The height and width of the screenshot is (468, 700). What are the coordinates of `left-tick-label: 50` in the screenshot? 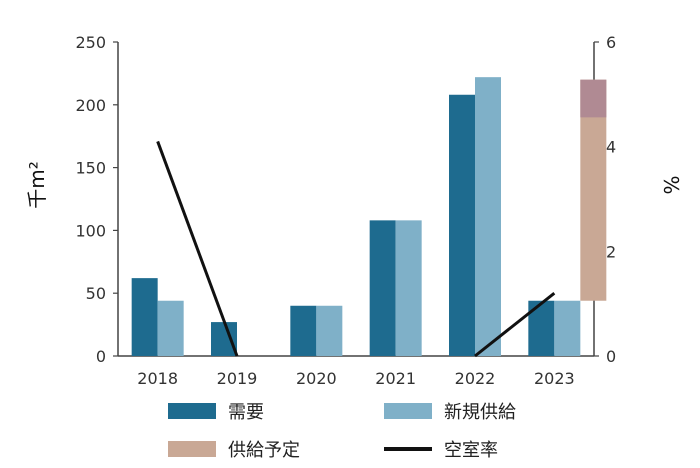 It's located at (96, 293).